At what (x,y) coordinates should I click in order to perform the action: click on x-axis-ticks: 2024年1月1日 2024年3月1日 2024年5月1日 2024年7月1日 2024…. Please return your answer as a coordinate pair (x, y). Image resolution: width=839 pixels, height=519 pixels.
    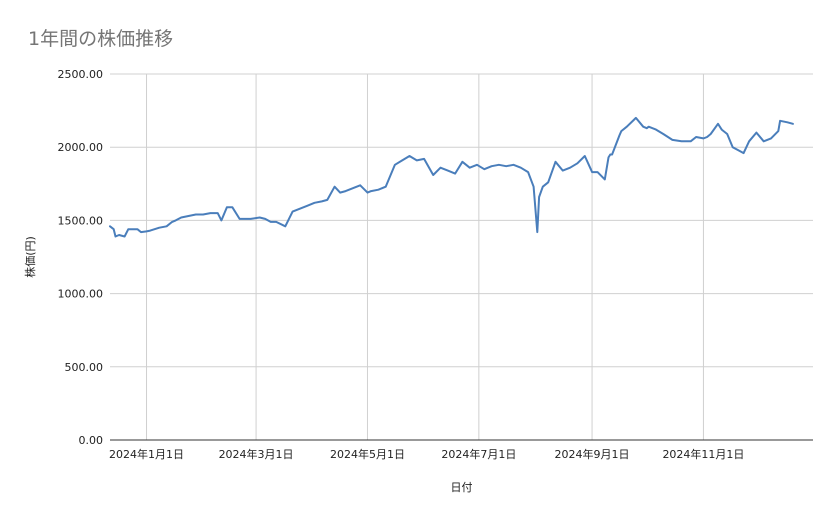
    Looking at the image, I should click on (426, 454).